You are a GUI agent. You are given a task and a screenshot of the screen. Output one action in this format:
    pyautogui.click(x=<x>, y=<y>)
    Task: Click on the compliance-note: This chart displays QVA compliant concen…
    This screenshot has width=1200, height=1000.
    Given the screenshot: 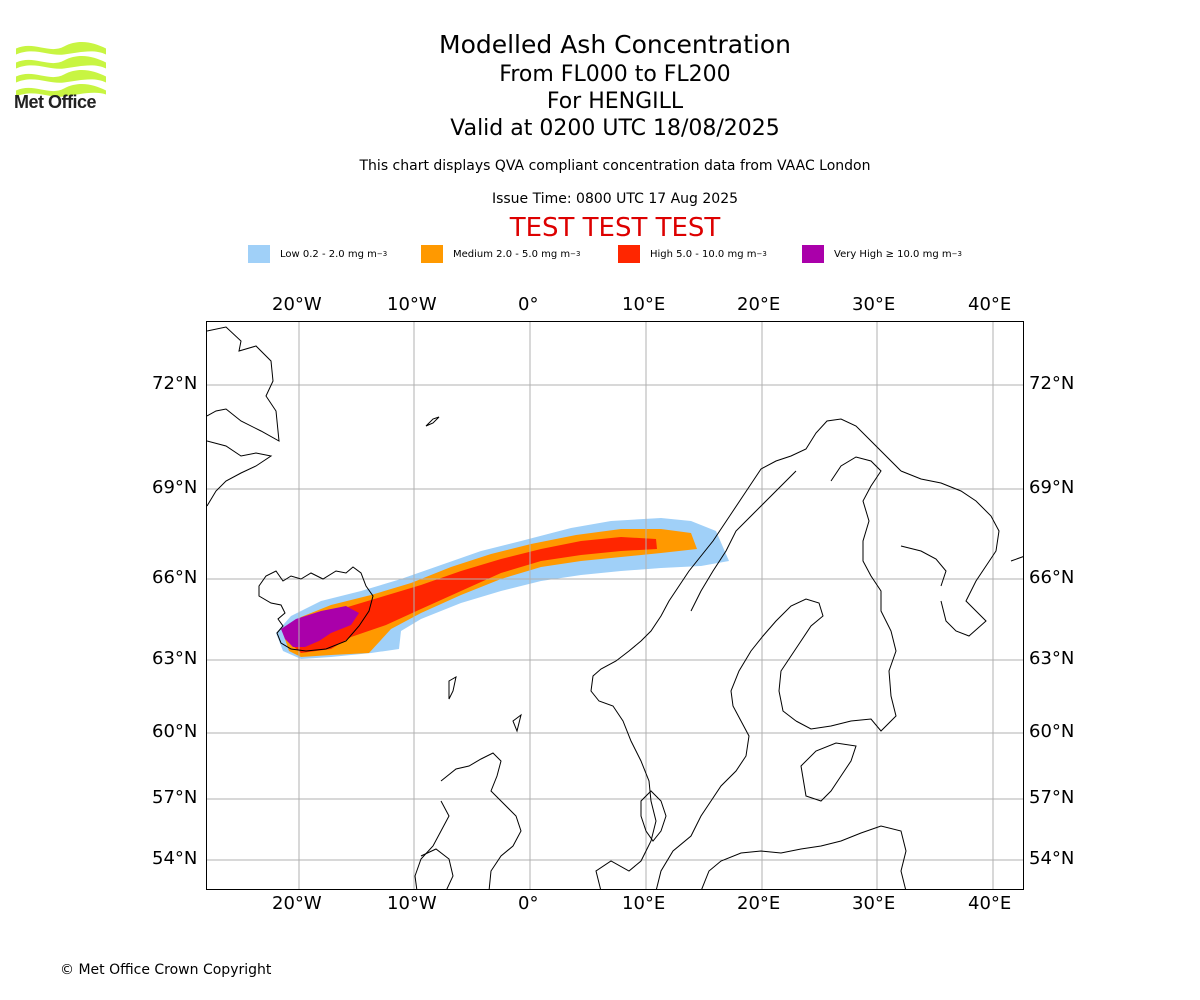 What is the action you would take?
    pyautogui.click(x=615, y=166)
    